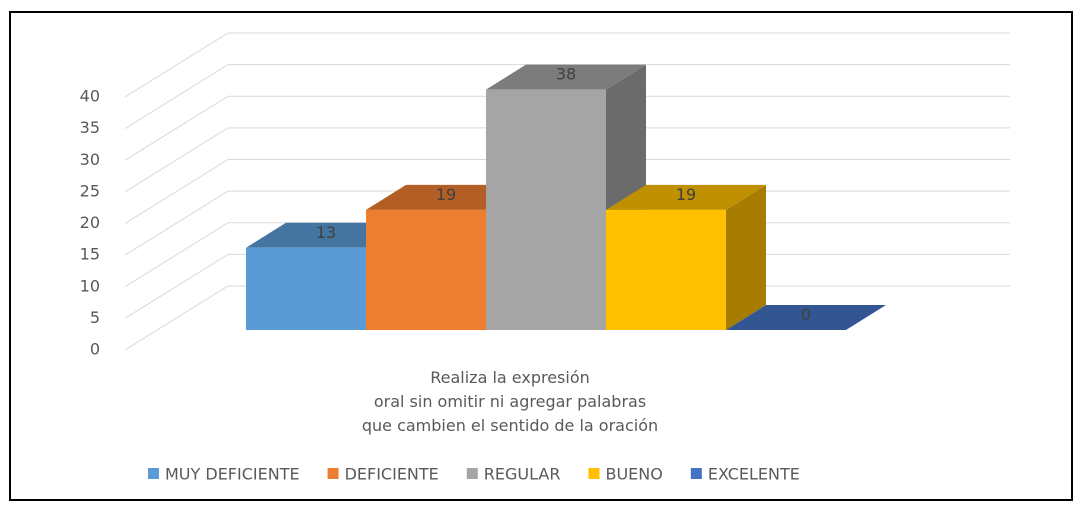 The width and height of the screenshot is (1078, 507). Describe the element at coordinates (510, 425) in the screenshot. I see `category-line: que cambien el sentido de la oración` at that location.